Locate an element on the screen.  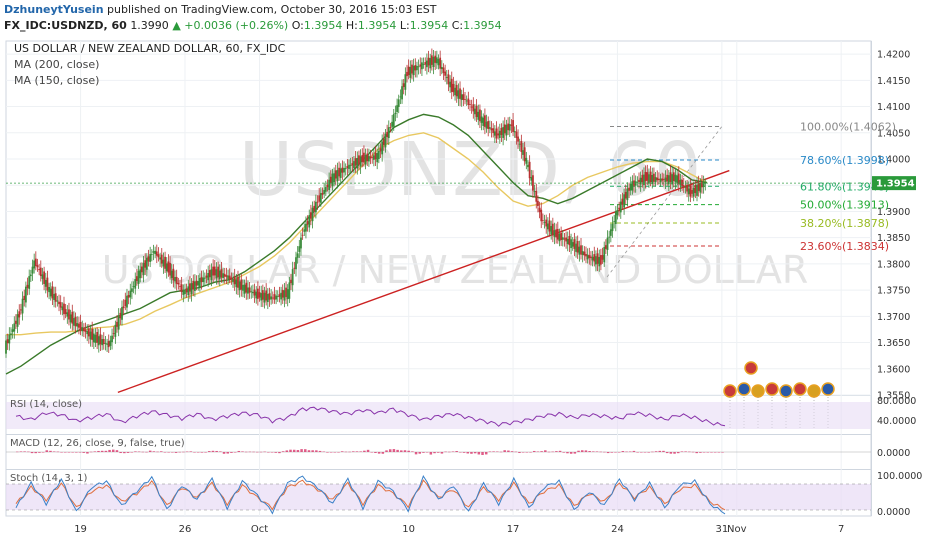
high-label: H: is located at coordinates (351, 25).